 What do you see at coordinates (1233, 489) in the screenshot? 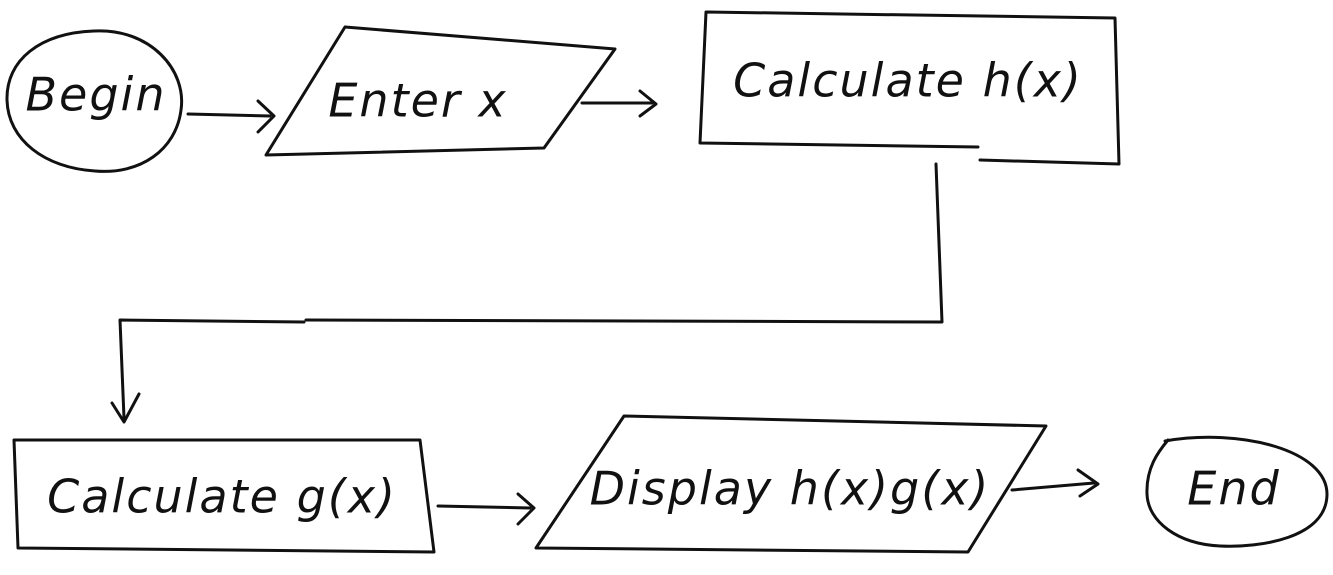
I see `end-label: End` at bounding box center [1233, 489].